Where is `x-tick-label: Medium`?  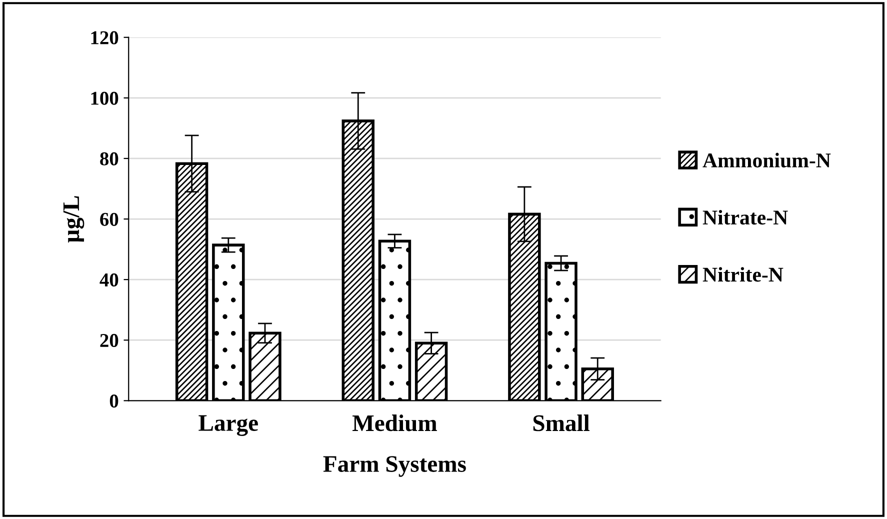 x-tick-label: Medium is located at coordinates (394, 423).